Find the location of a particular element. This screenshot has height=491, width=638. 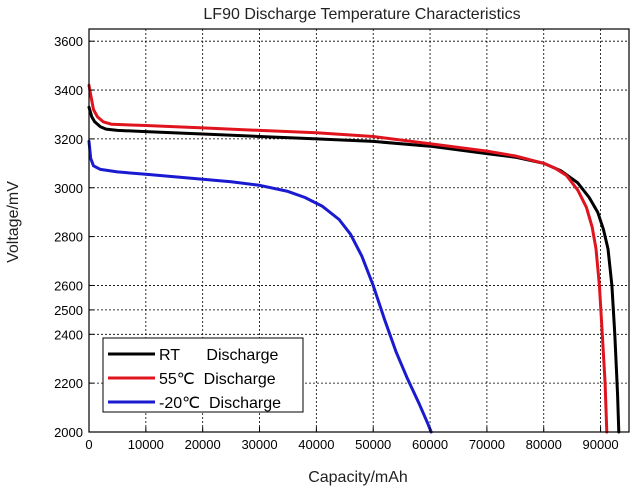

legend: RT Discharge 55℃ Discharge -20℃ Discharge is located at coordinates (203, 375).